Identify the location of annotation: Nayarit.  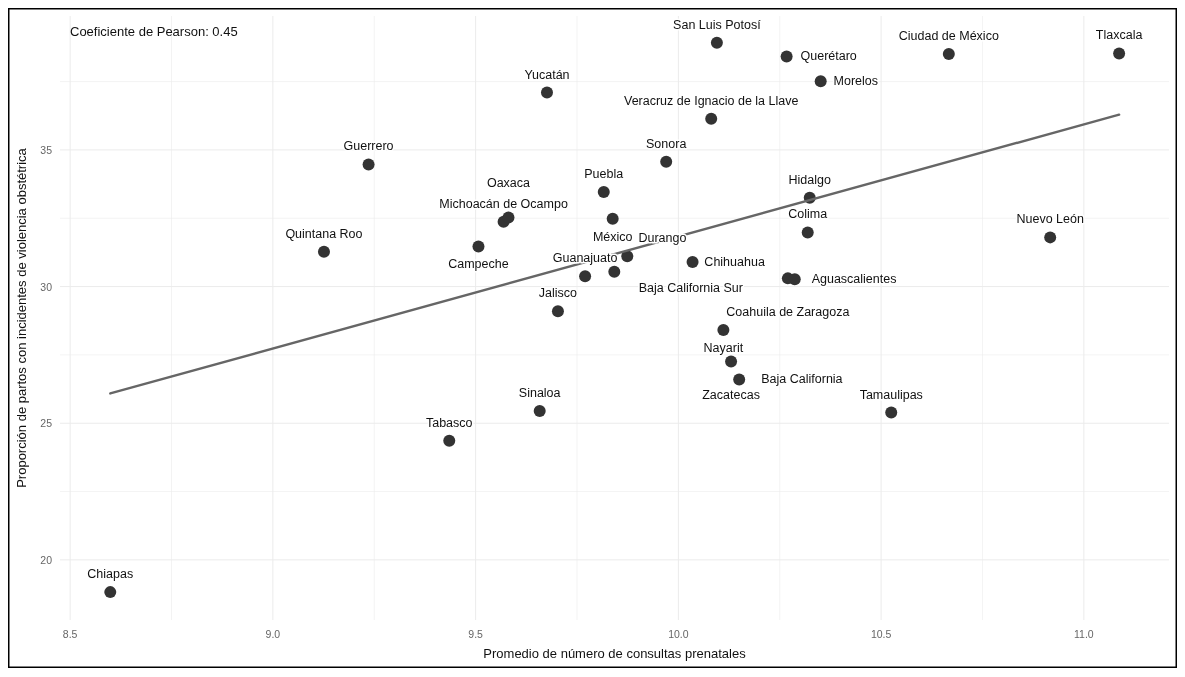
(723, 348).